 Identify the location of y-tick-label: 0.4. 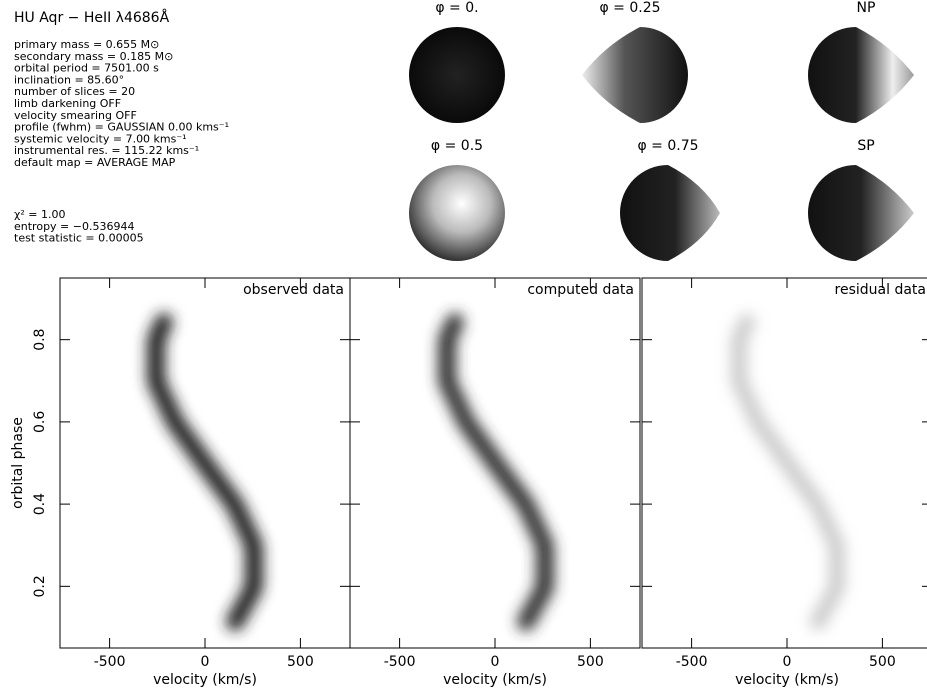
(40, 504).